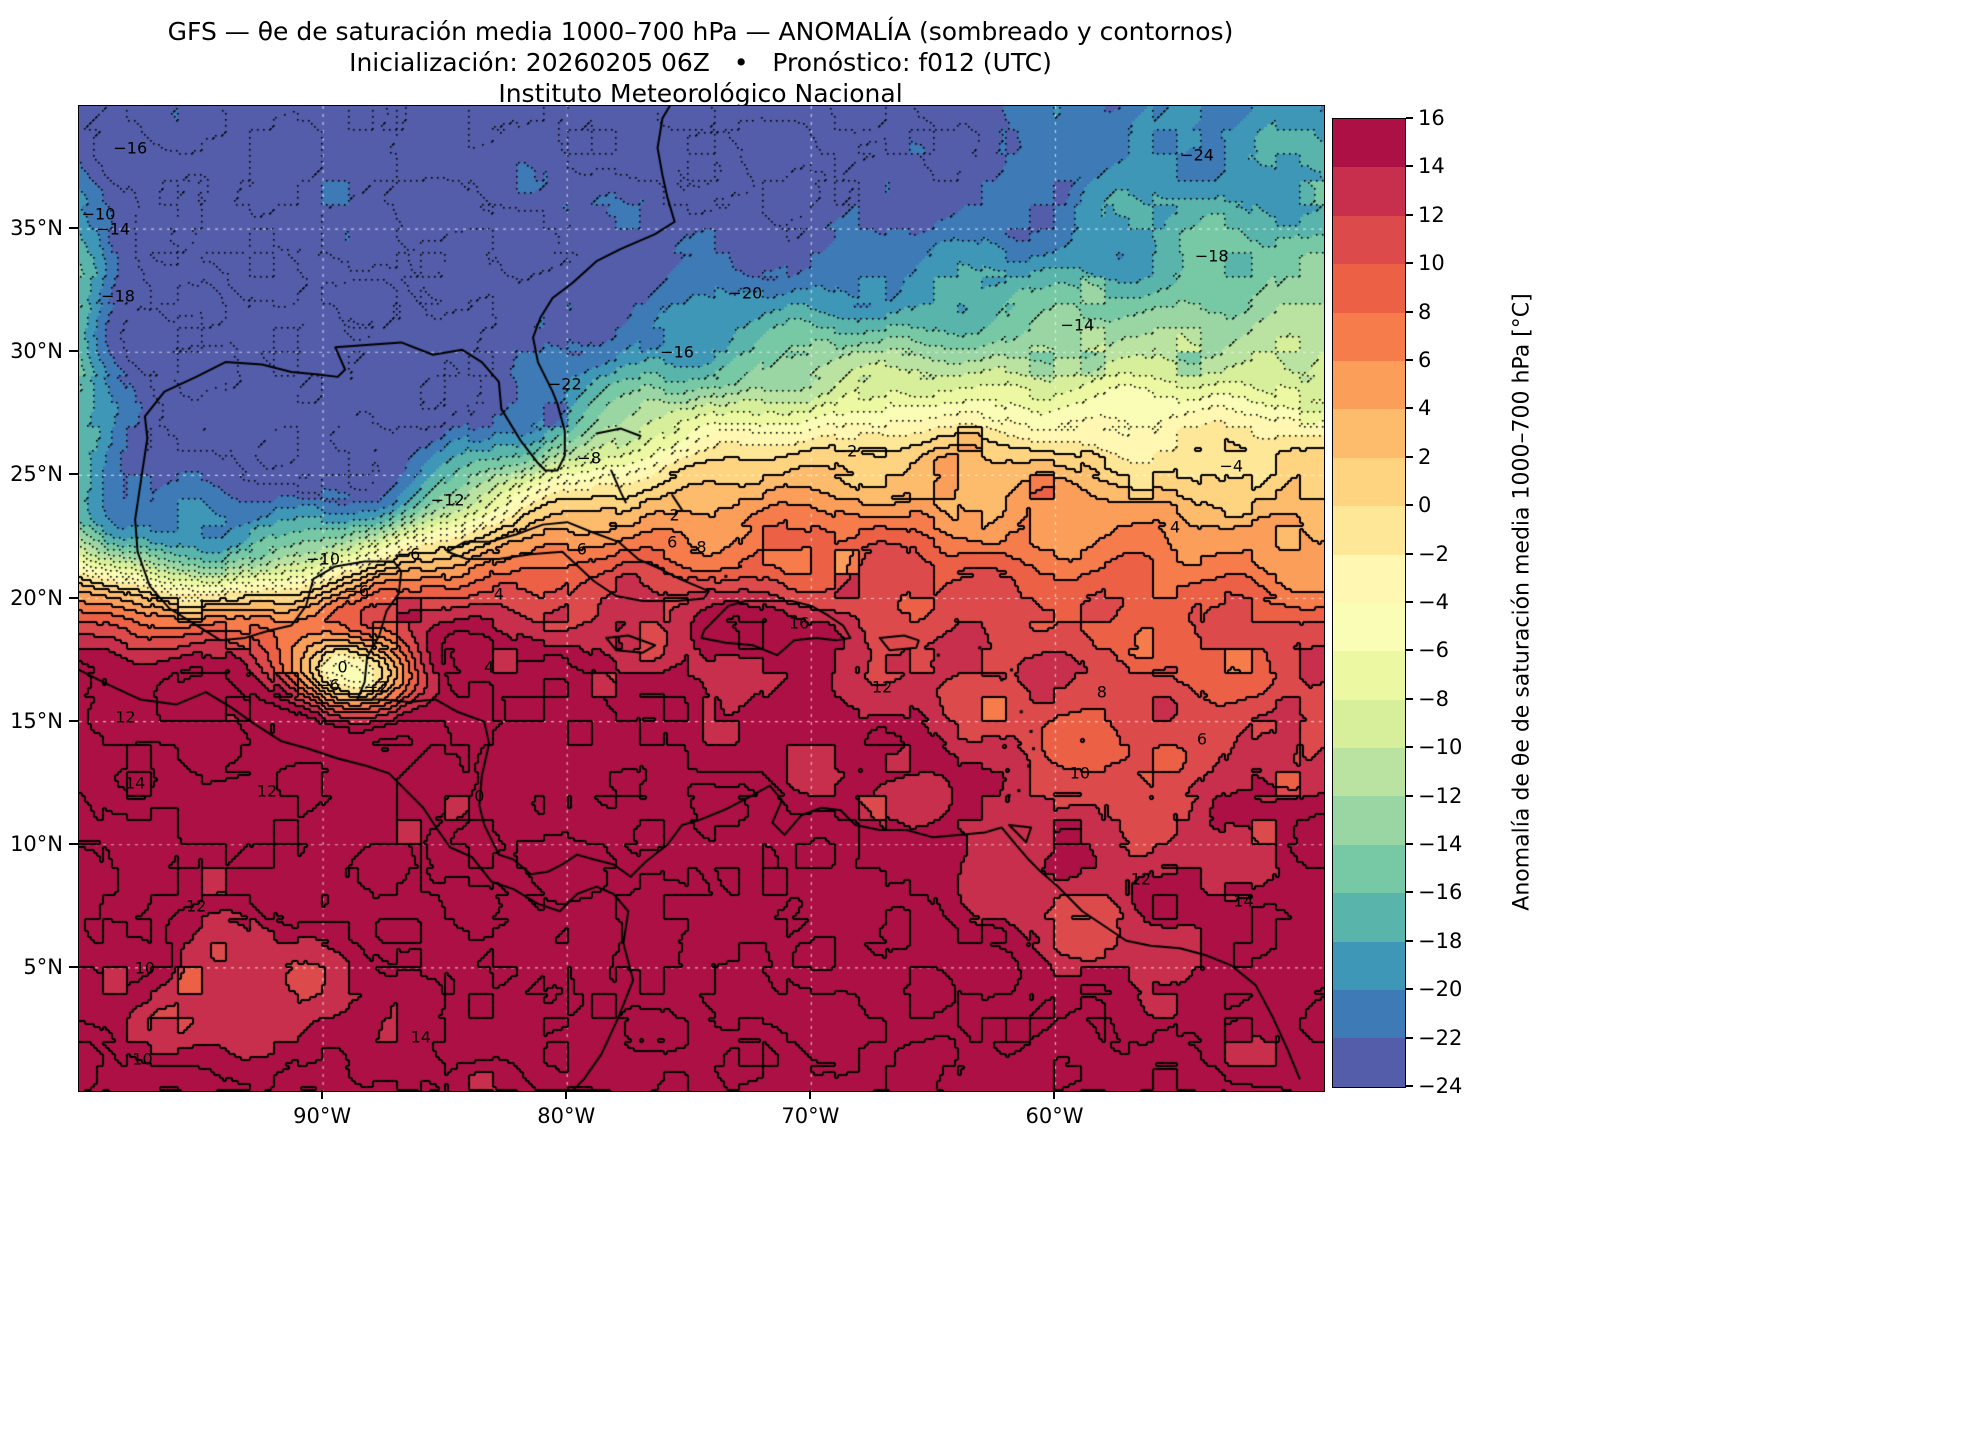  Describe the element at coordinates (1440, 747) in the screenshot. I see `colorbar-tick-label: −10` at that location.